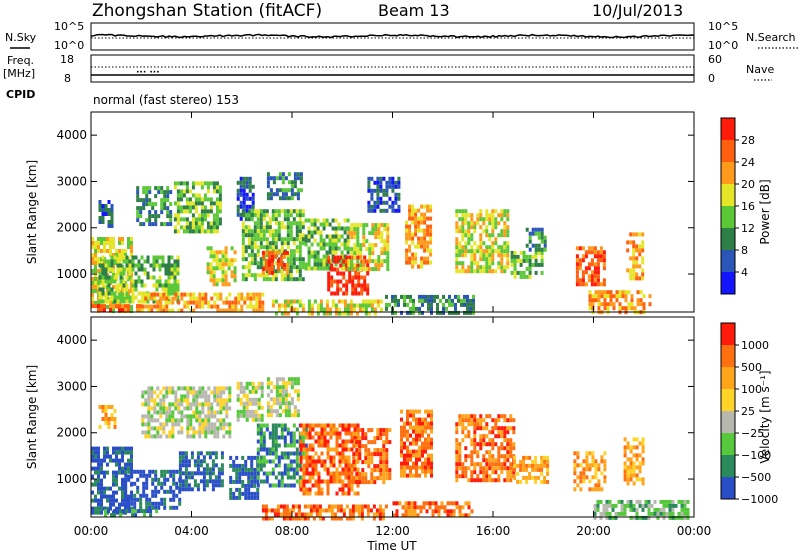 The width and height of the screenshot is (800, 554). Describe the element at coordinates (755, 345) in the screenshot. I see `velocity-colorbar-tick: 1000` at that location.